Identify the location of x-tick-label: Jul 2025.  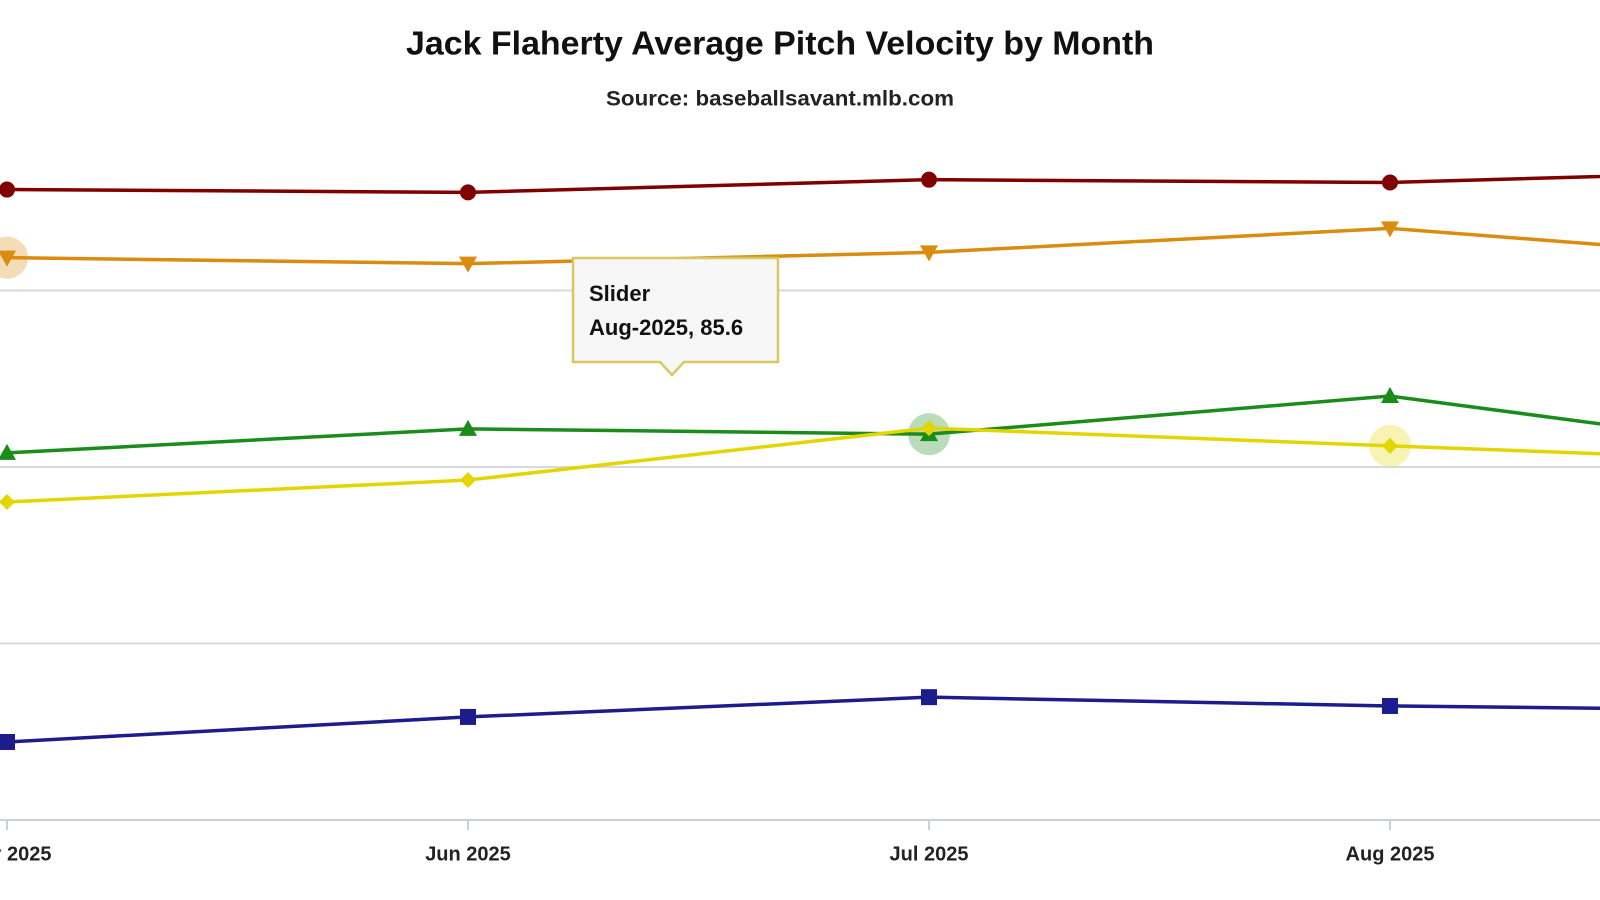
(929, 854).